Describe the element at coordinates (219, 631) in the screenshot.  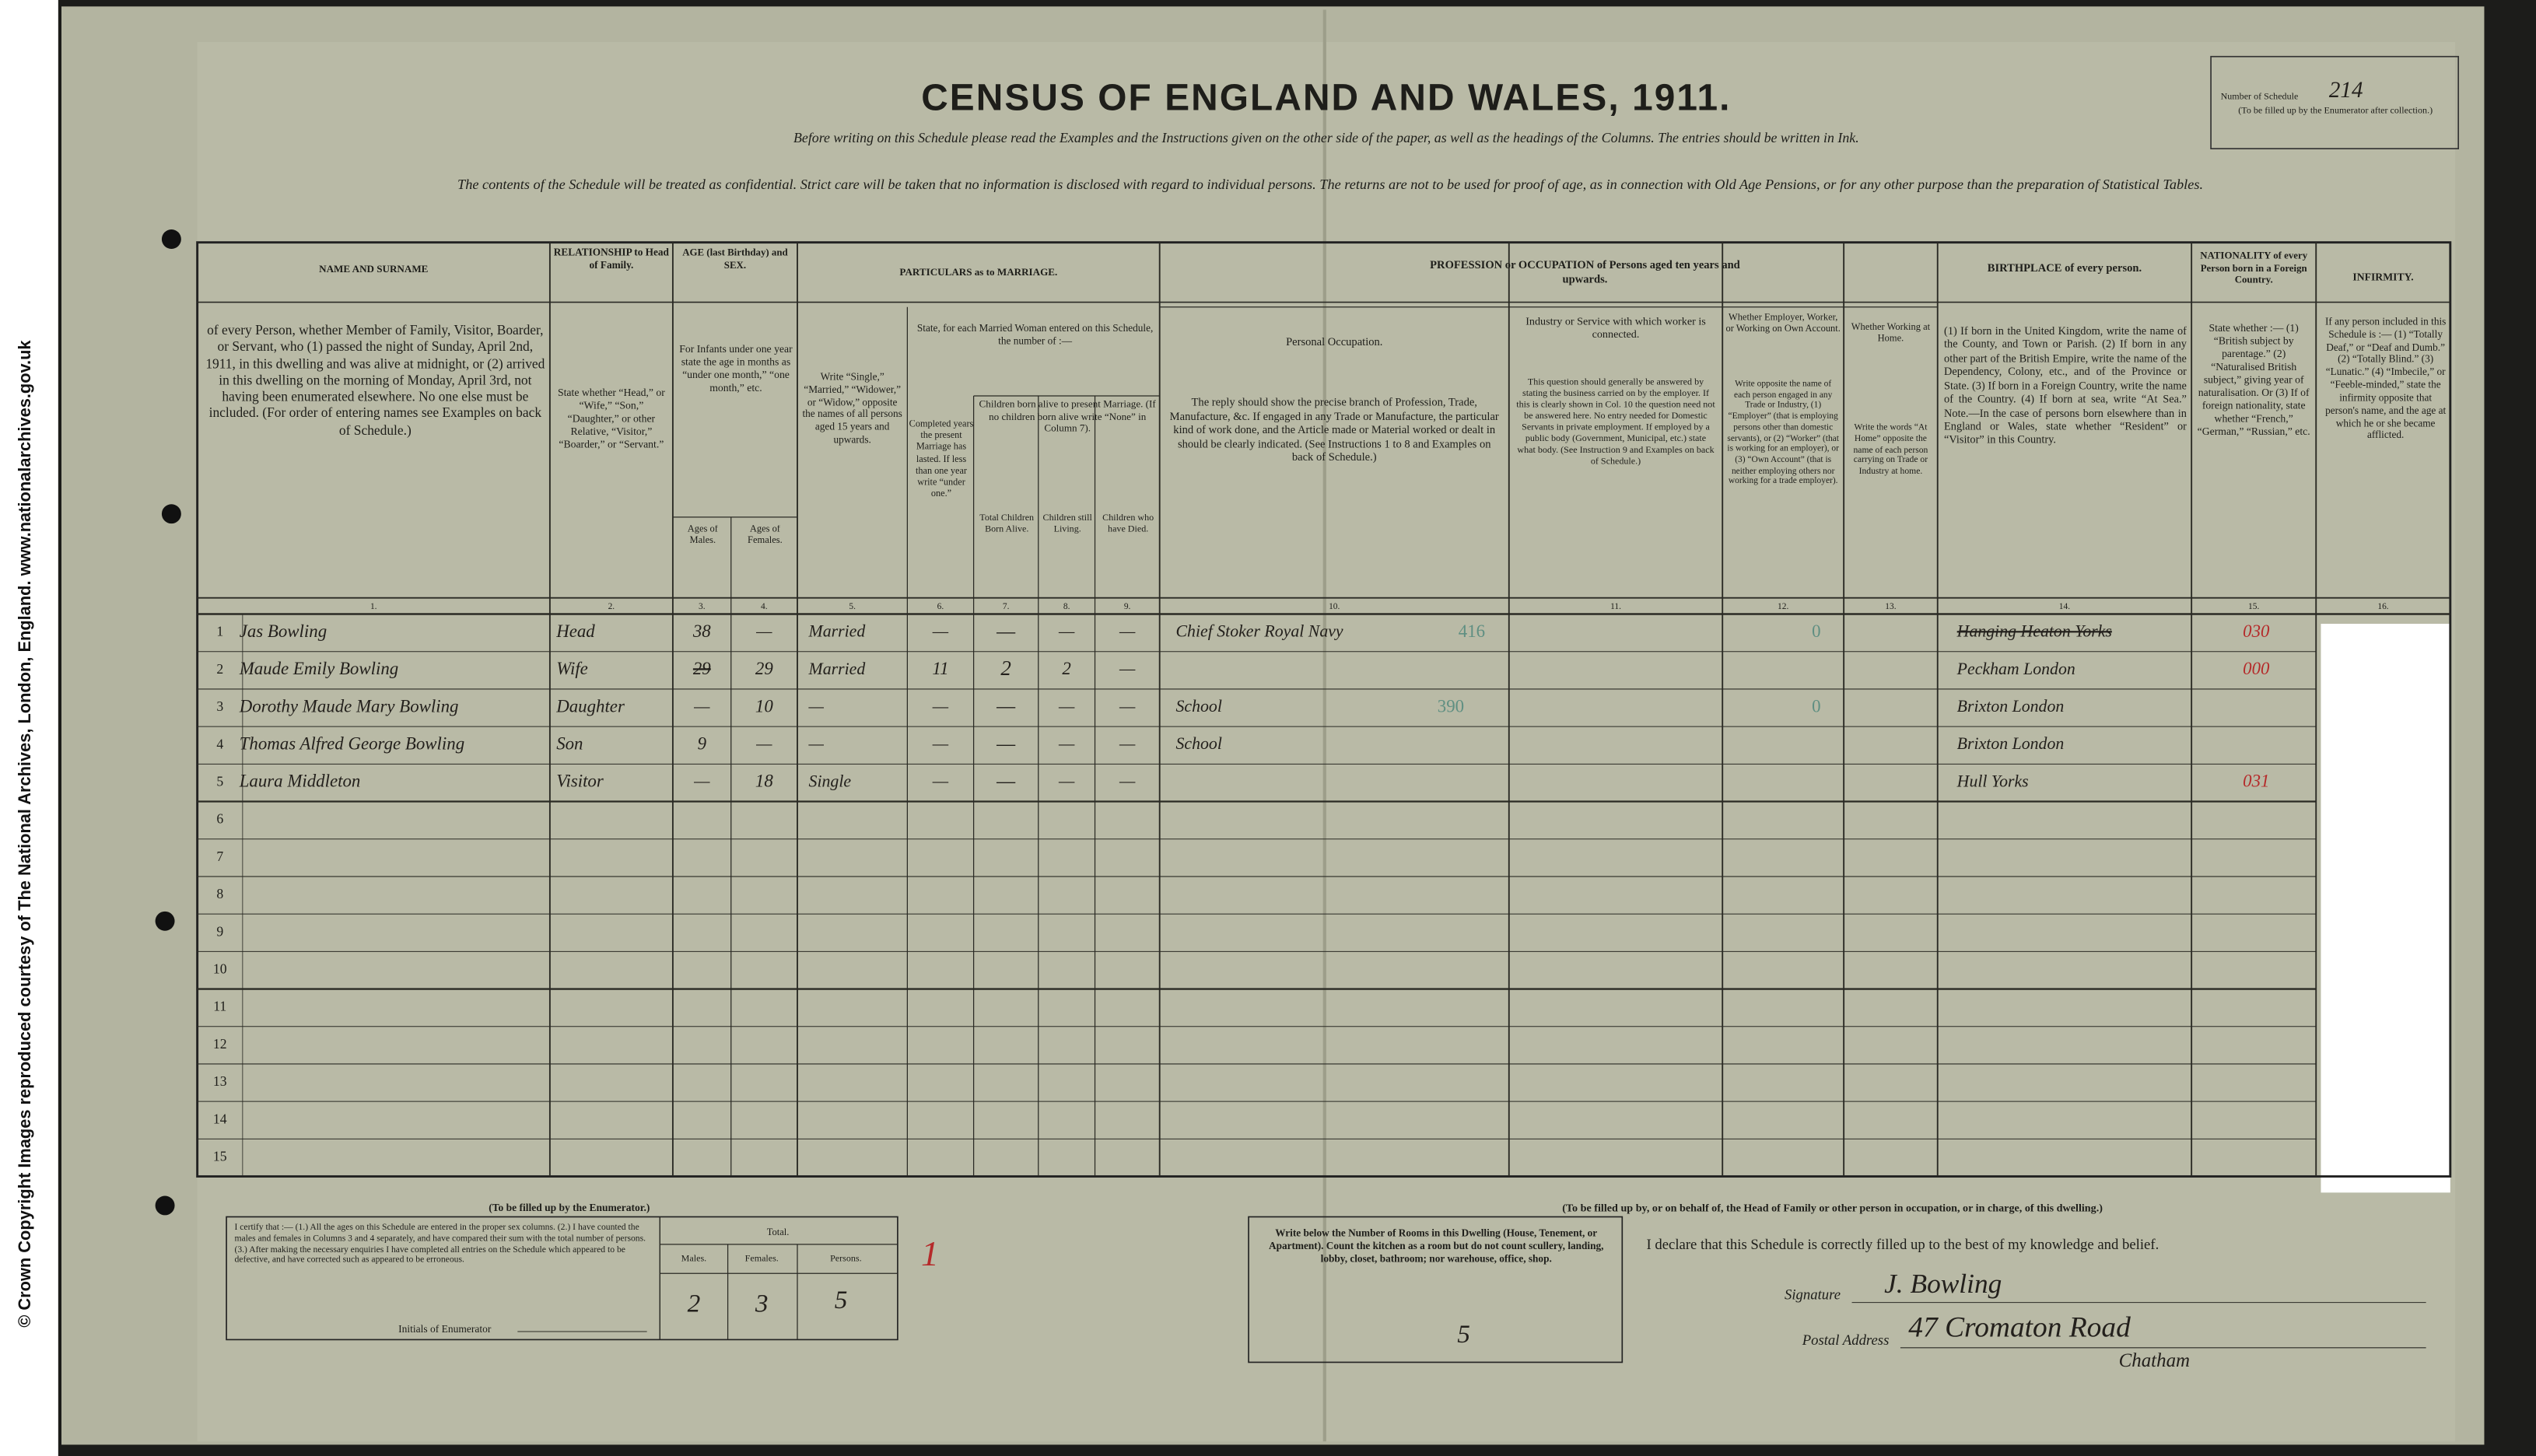
I see `row-number: 1` at that location.